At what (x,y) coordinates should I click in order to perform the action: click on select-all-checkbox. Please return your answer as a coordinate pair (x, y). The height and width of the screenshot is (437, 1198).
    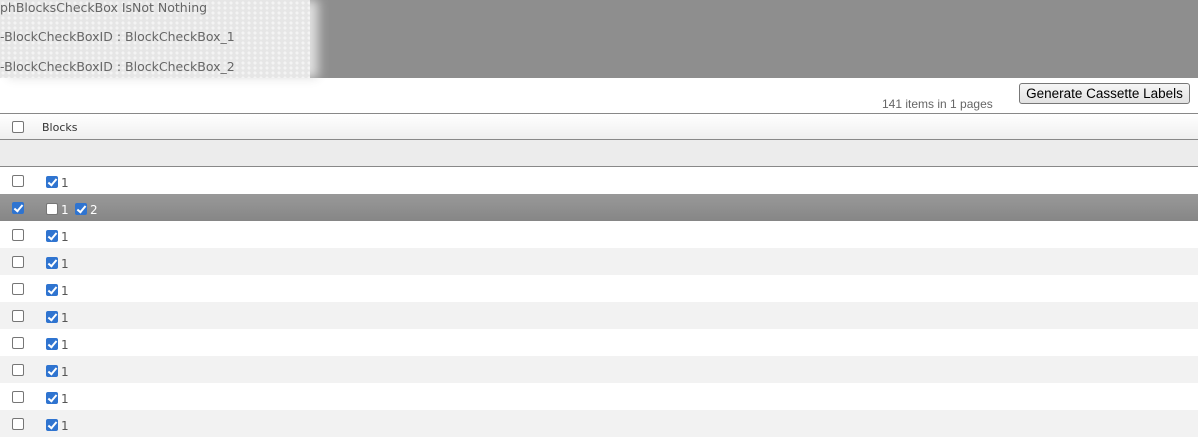
    Looking at the image, I should click on (18, 127).